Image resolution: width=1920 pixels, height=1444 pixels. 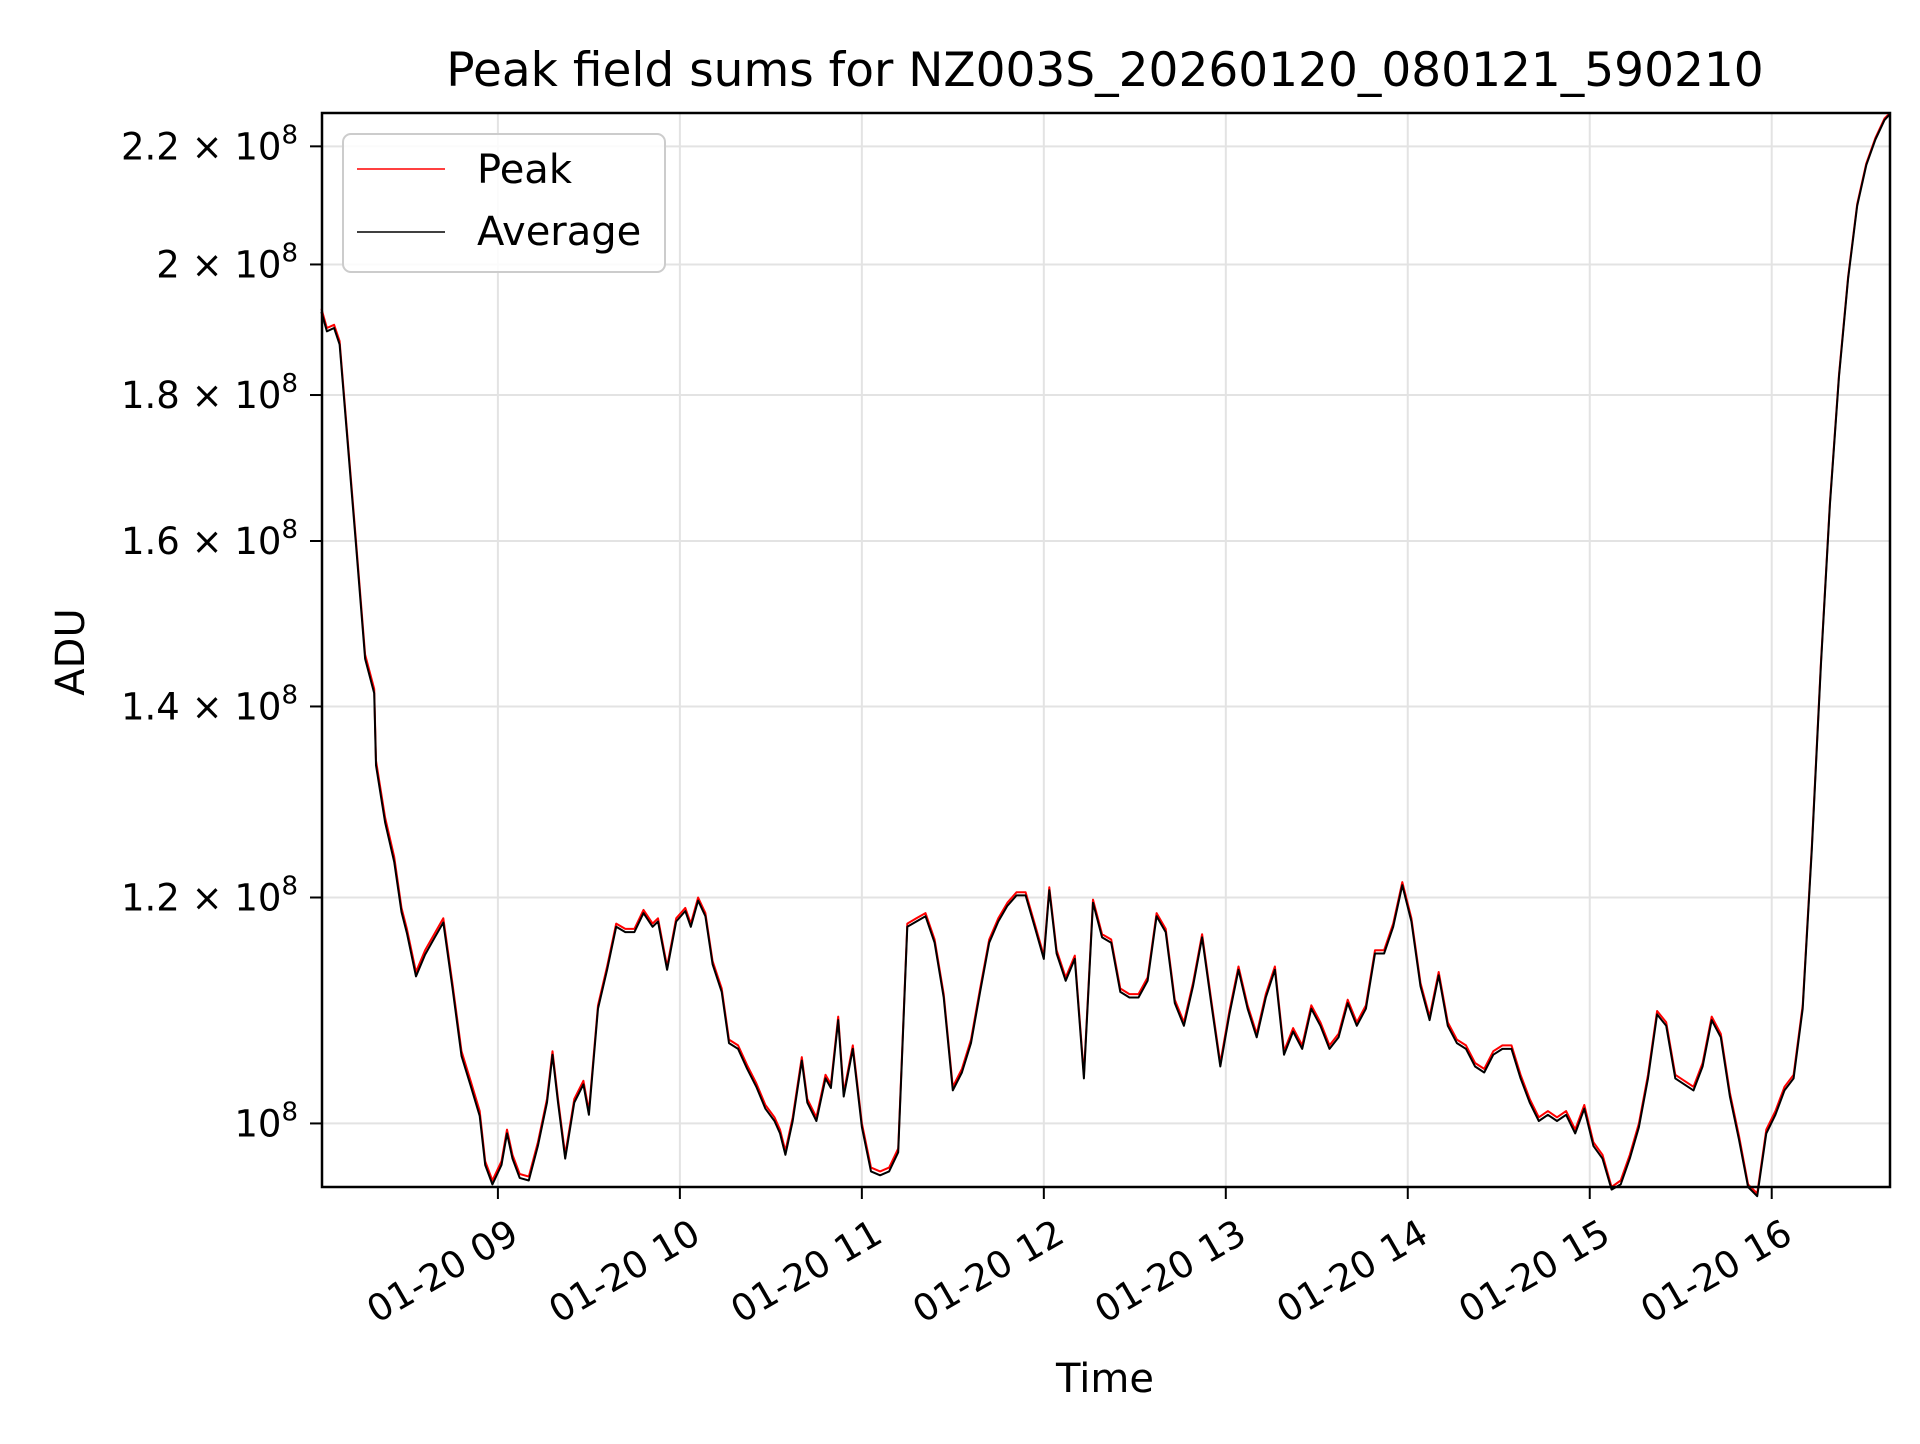 What do you see at coordinates (201, 706) in the screenshot?
I see `y-tick-label-main: 1.4 × 10` at bounding box center [201, 706].